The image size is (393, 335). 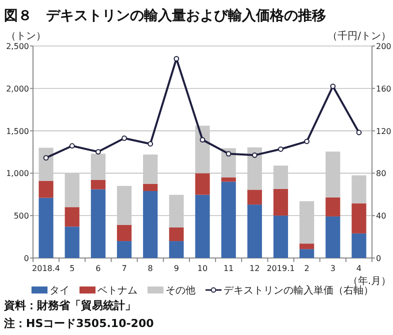 I want to click on legend-label: その他, so click(x=181, y=290).